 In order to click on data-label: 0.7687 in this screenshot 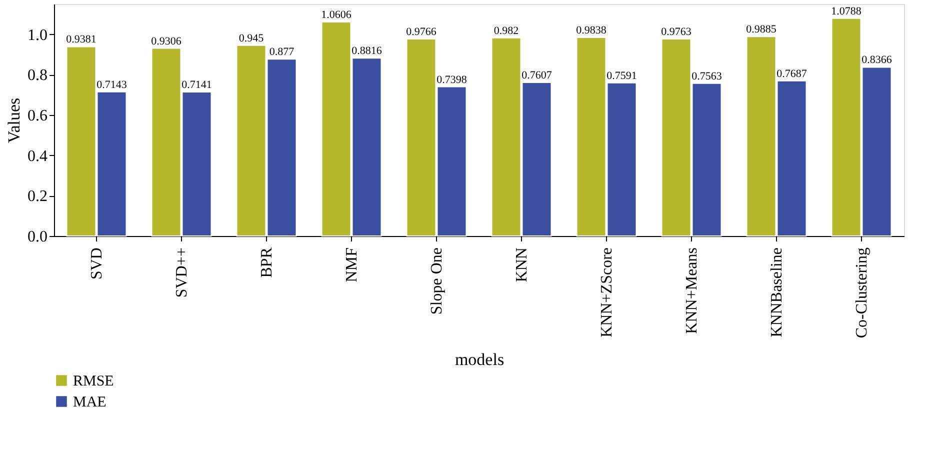, I will do `click(792, 74)`.